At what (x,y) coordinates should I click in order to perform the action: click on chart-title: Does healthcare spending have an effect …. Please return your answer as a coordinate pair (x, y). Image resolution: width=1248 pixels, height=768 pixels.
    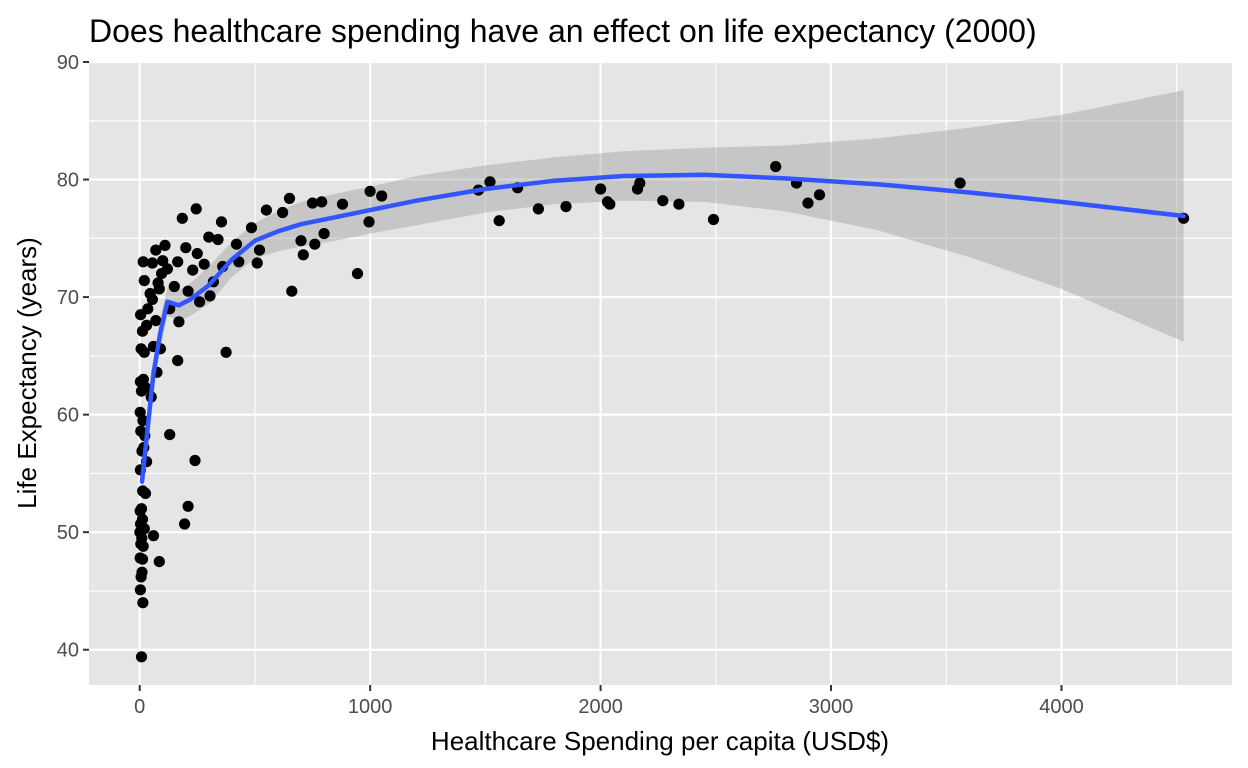
    Looking at the image, I should click on (563, 31).